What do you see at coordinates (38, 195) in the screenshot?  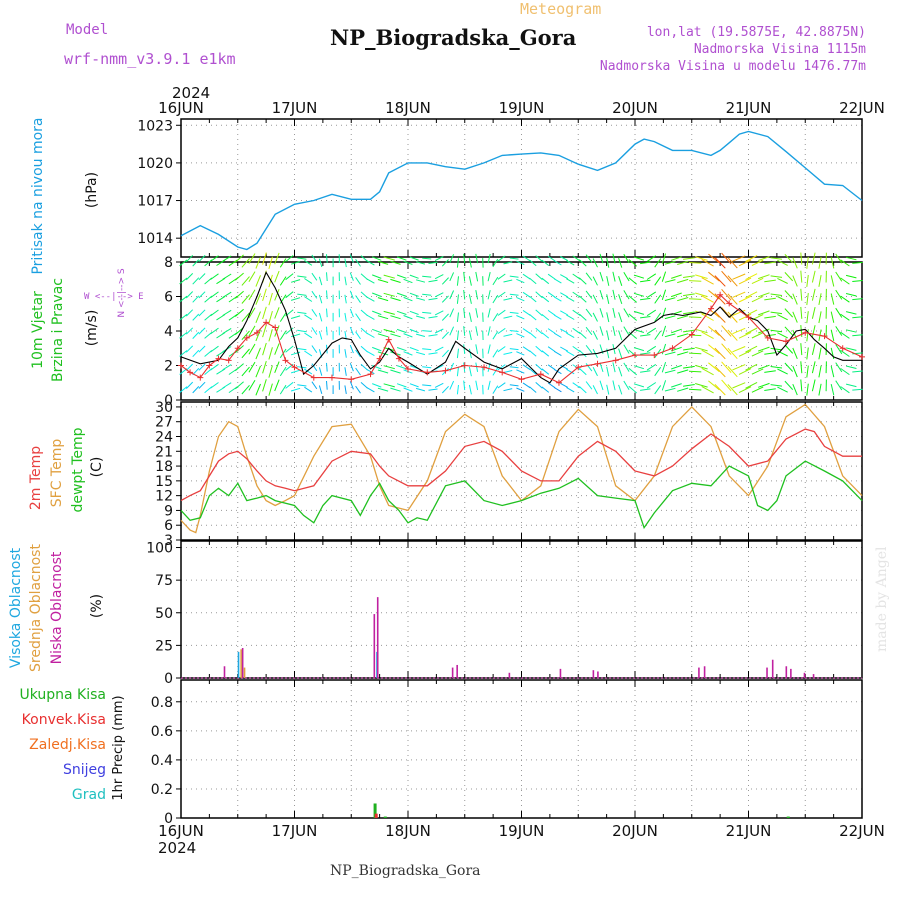 I see `pressure-axis-label: Pritisak na nivou mora` at bounding box center [38, 195].